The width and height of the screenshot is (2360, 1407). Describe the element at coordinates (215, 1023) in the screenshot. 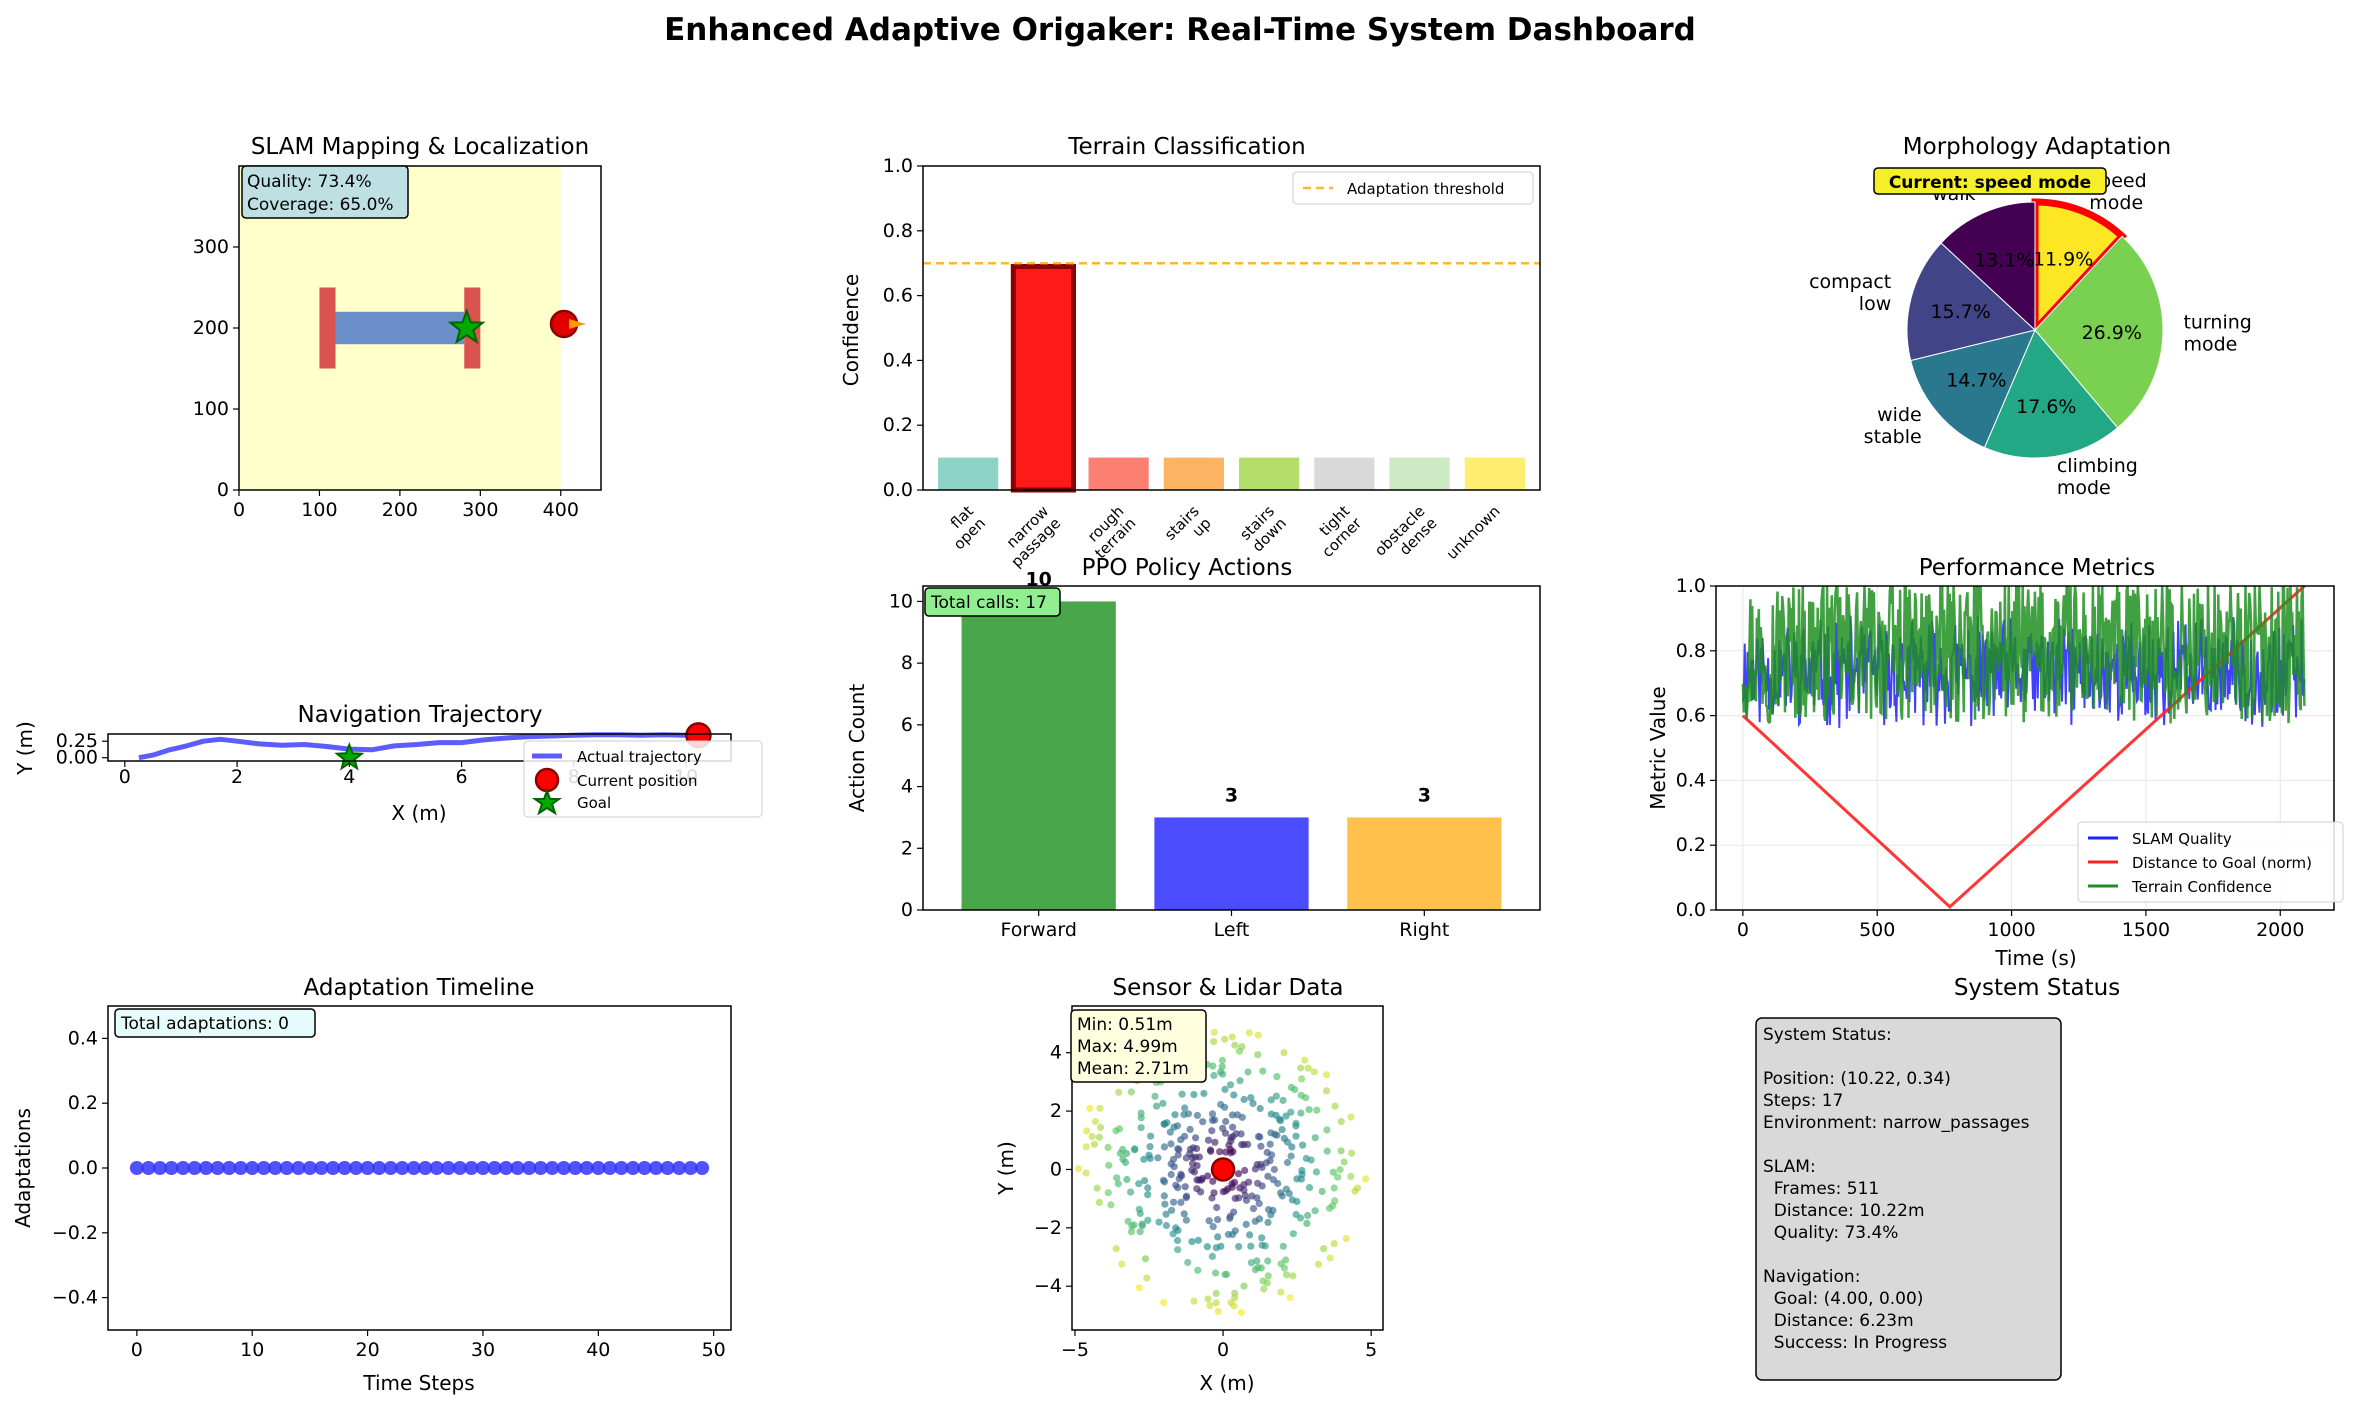

I see `timeline-info-box: Total adaptations: 0` at that location.